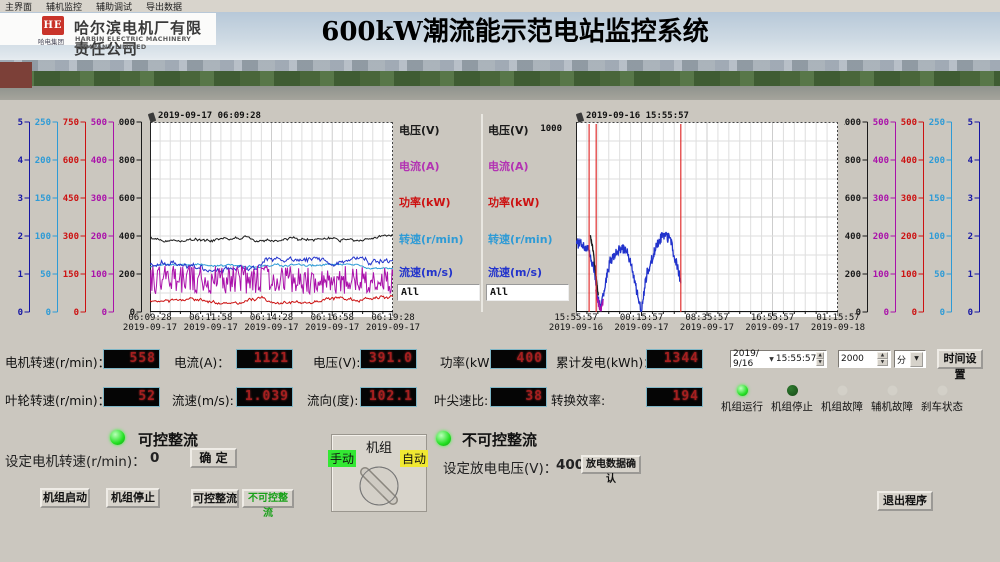 The image size is (1000, 562). I want to click on datetime-spinner: ▲ ▼, so click(820, 359).